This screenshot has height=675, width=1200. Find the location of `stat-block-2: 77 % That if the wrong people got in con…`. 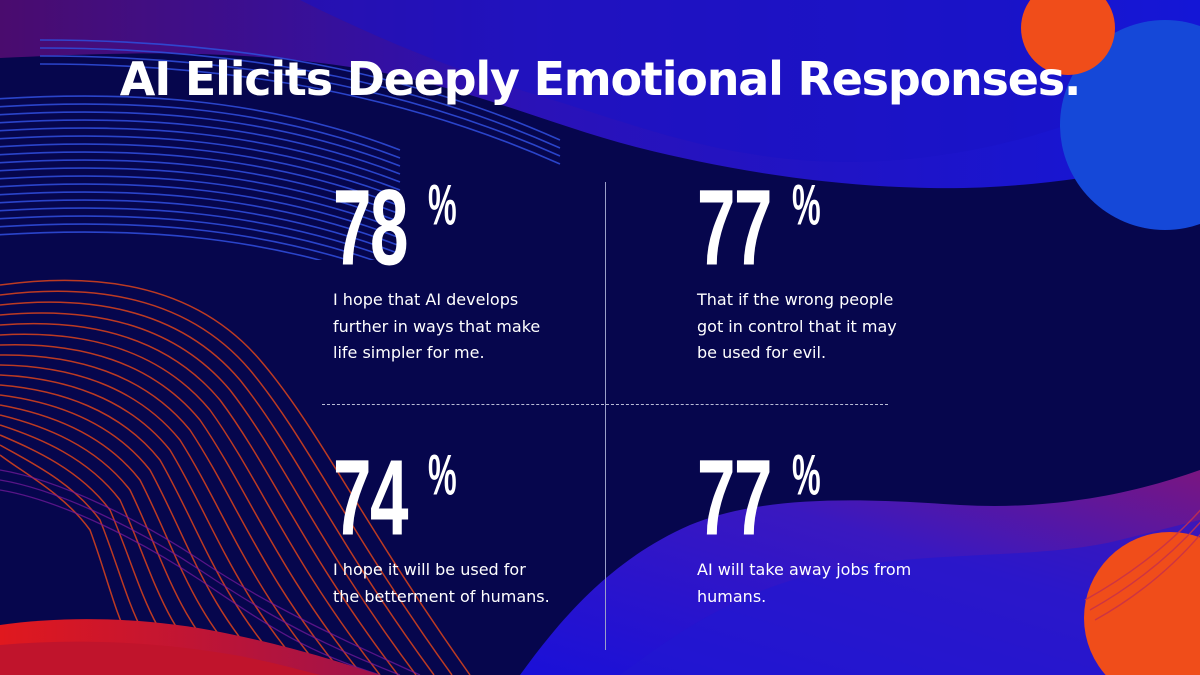

stat-block-2: 77 % That if the wrong people got in con… is located at coordinates (822, 270).